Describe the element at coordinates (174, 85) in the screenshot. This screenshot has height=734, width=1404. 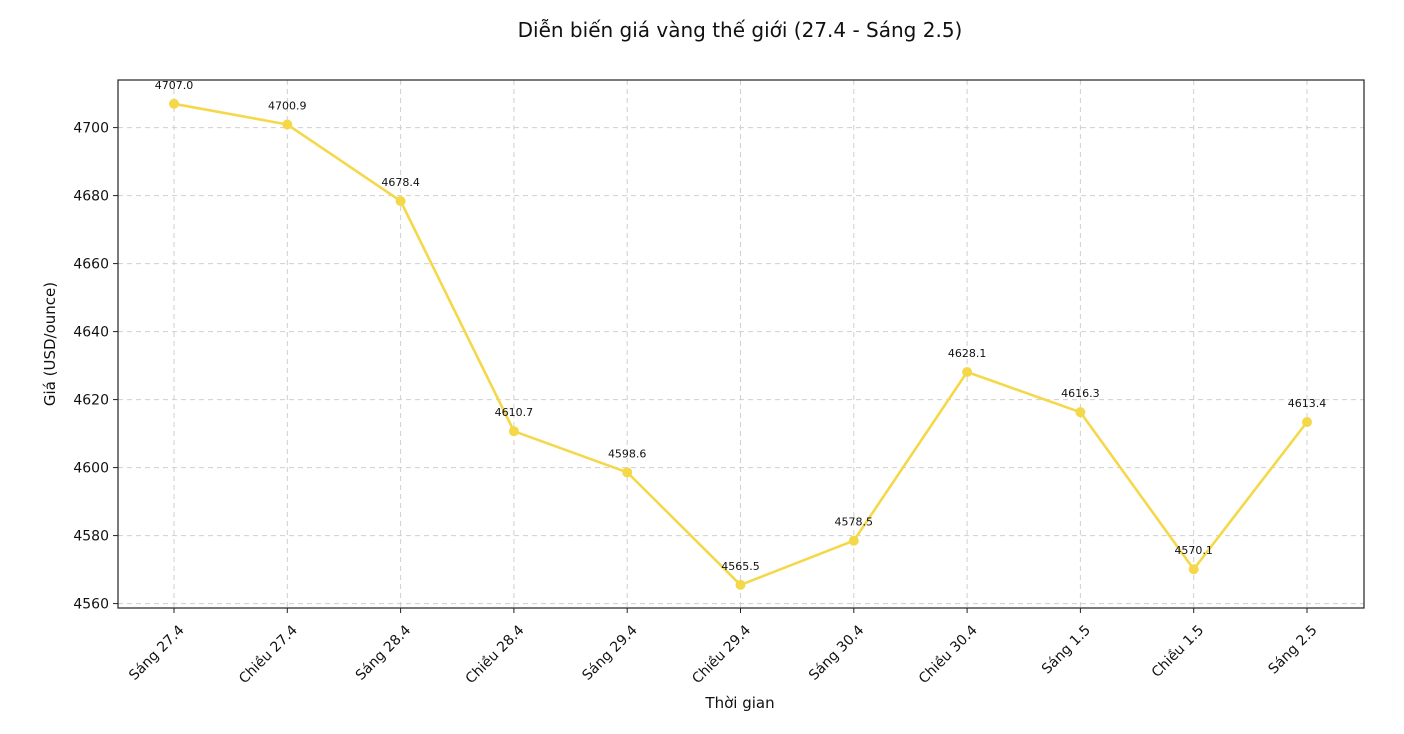
I see `data-label: 4707.0` at that location.